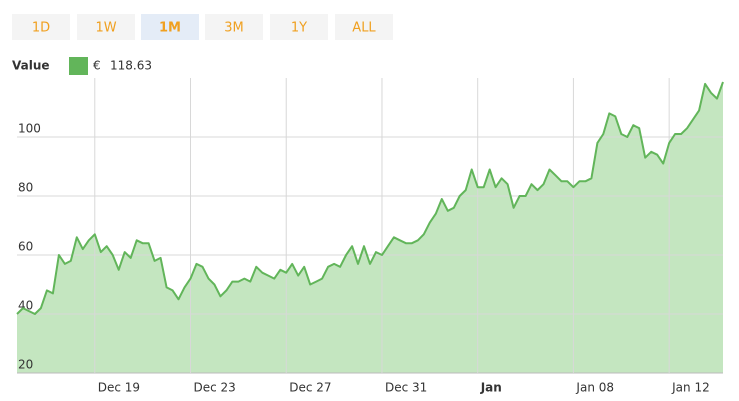 The width and height of the screenshot is (739, 401). What do you see at coordinates (406, 388) in the screenshot?
I see `x-tick-label: Dec 31` at bounding box center [406, 388].